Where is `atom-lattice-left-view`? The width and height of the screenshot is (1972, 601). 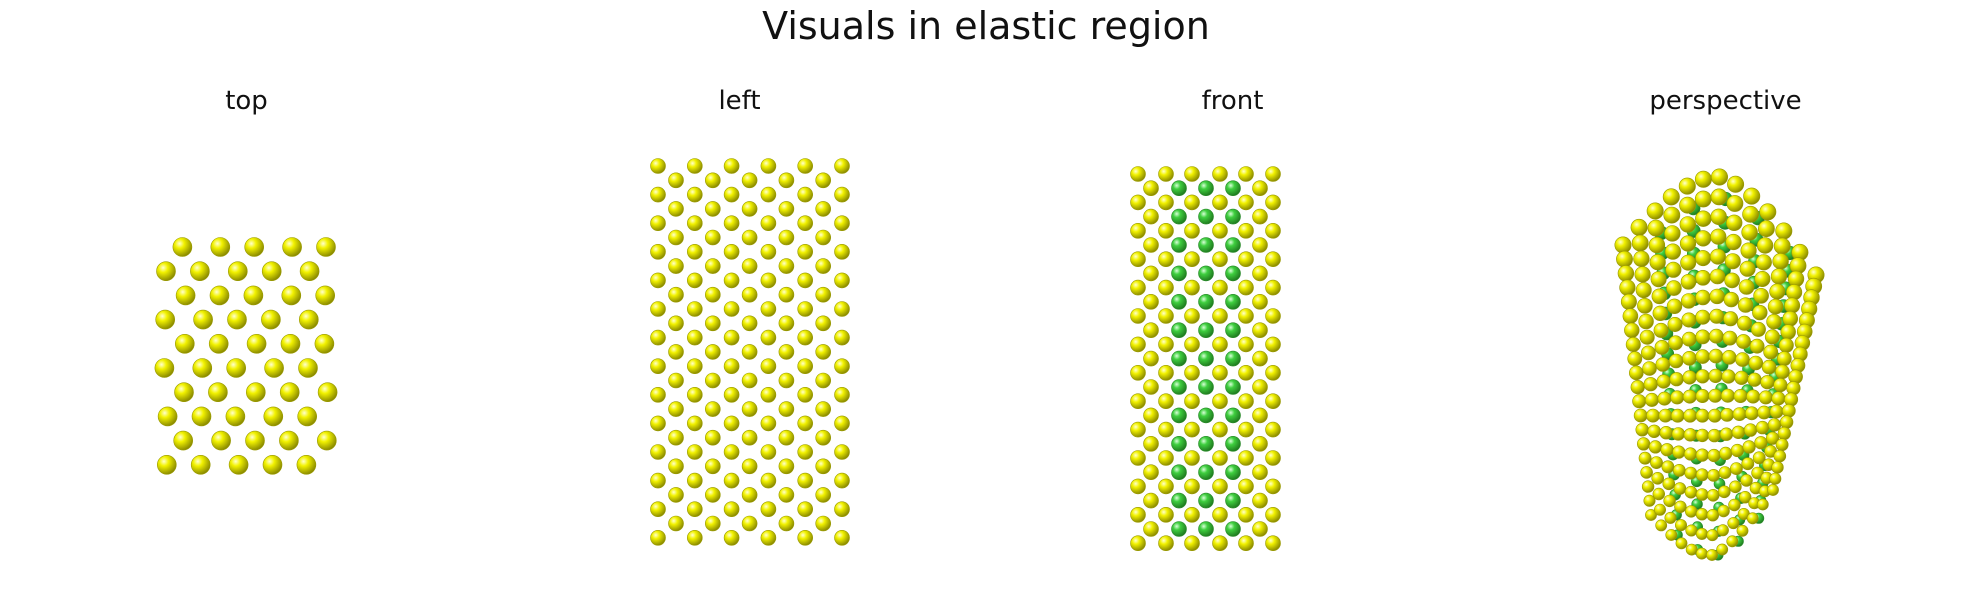
atom-lattice-left-view is located at coordinates (750, 352).